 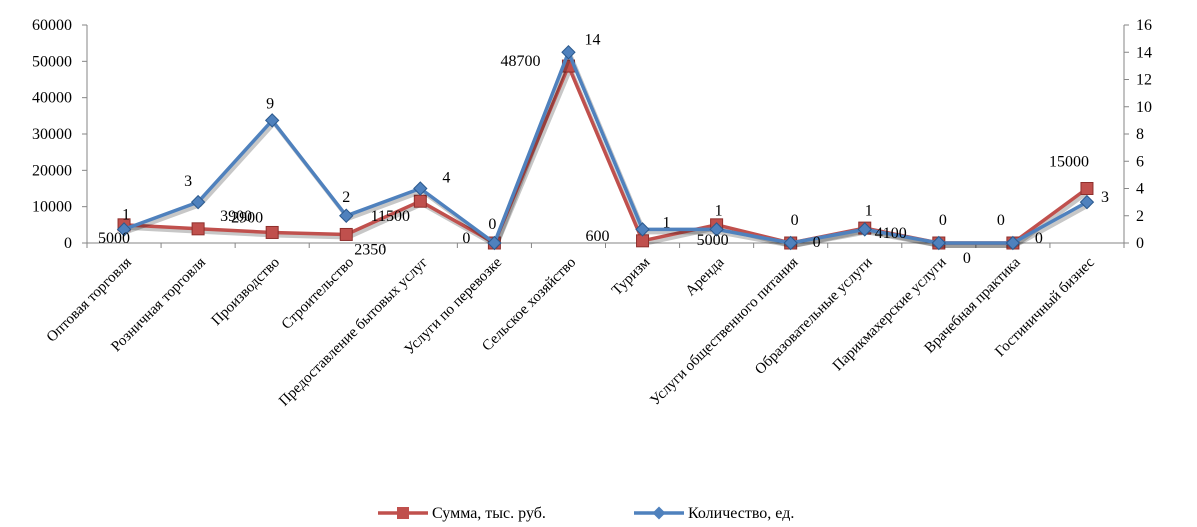 What do you see at coordinates (724, 331) in the screenshot?
I see `category-label: Услуги общественного питания` at bounding box center [724, 331].